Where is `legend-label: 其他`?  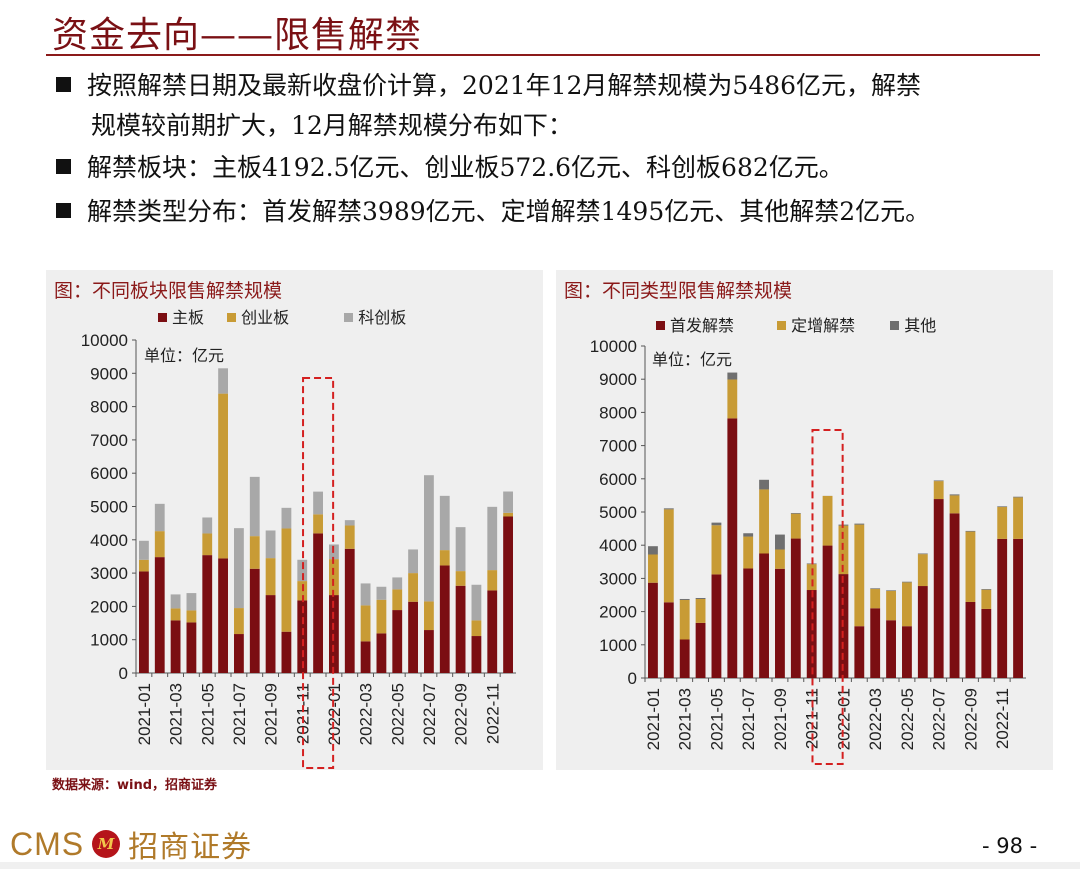
legend-label: 其他 is located at coordinates (920, 325).